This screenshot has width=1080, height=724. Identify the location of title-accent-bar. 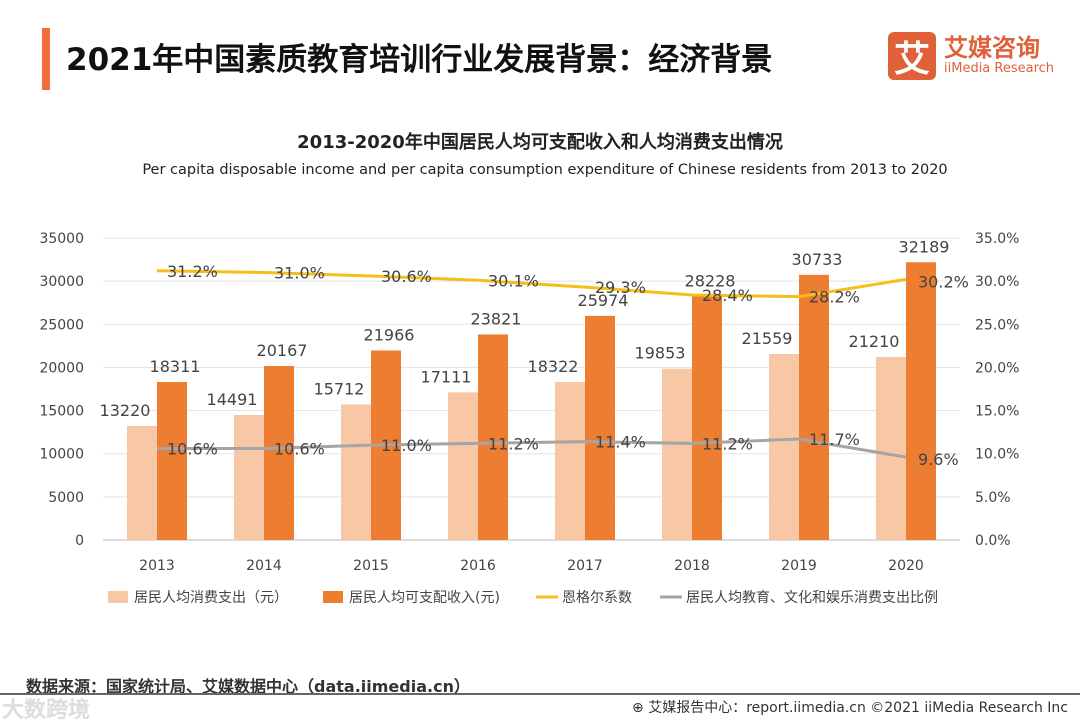
(46, 59).